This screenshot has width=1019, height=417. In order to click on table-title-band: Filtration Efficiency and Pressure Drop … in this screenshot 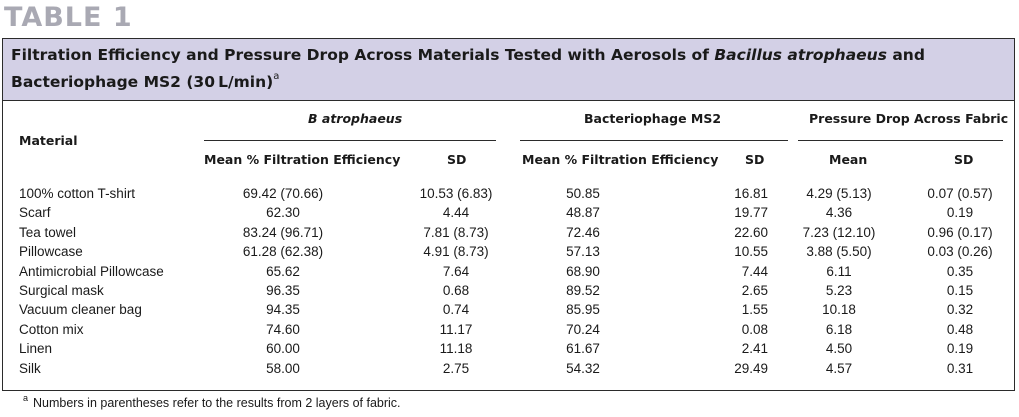, I will do `click(508, 70)`.